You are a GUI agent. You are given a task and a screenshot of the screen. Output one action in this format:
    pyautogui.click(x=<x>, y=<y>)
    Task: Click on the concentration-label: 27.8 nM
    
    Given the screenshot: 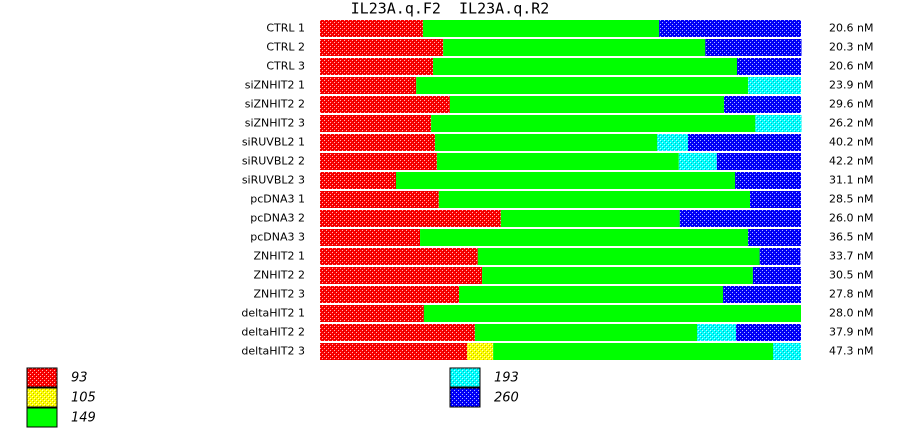 What is the action you would take?
    pyautogui.click(x=851, y=294)
    